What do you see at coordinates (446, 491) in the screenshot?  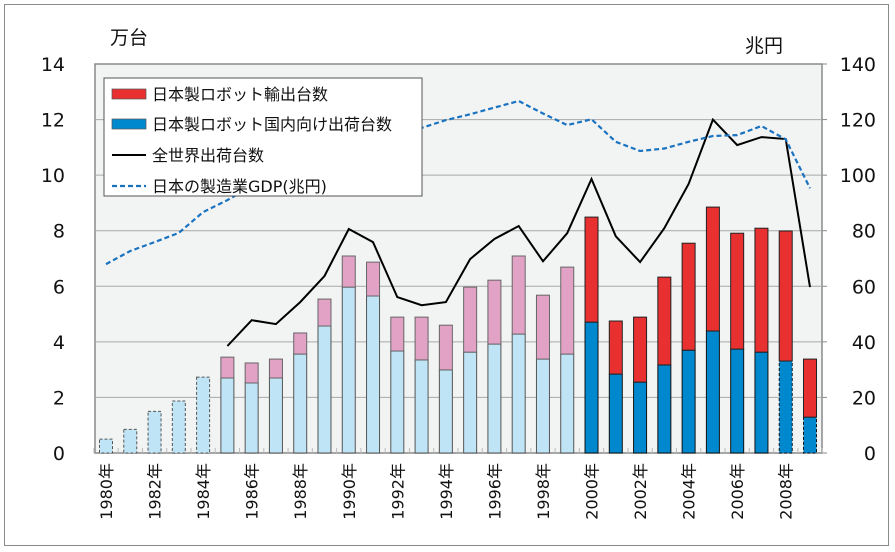 I see `x-tick-label: 1994年` at bounding box center [446, 491].